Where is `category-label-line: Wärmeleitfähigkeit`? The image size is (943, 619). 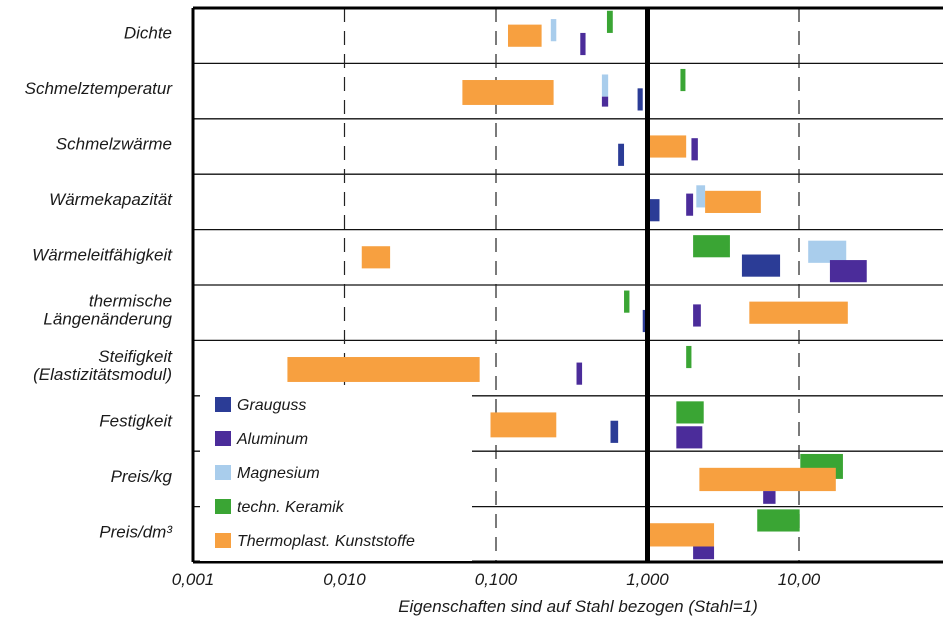 category-label-line: Wärmeleitfähigkeit is located at coordinates (102, 254).